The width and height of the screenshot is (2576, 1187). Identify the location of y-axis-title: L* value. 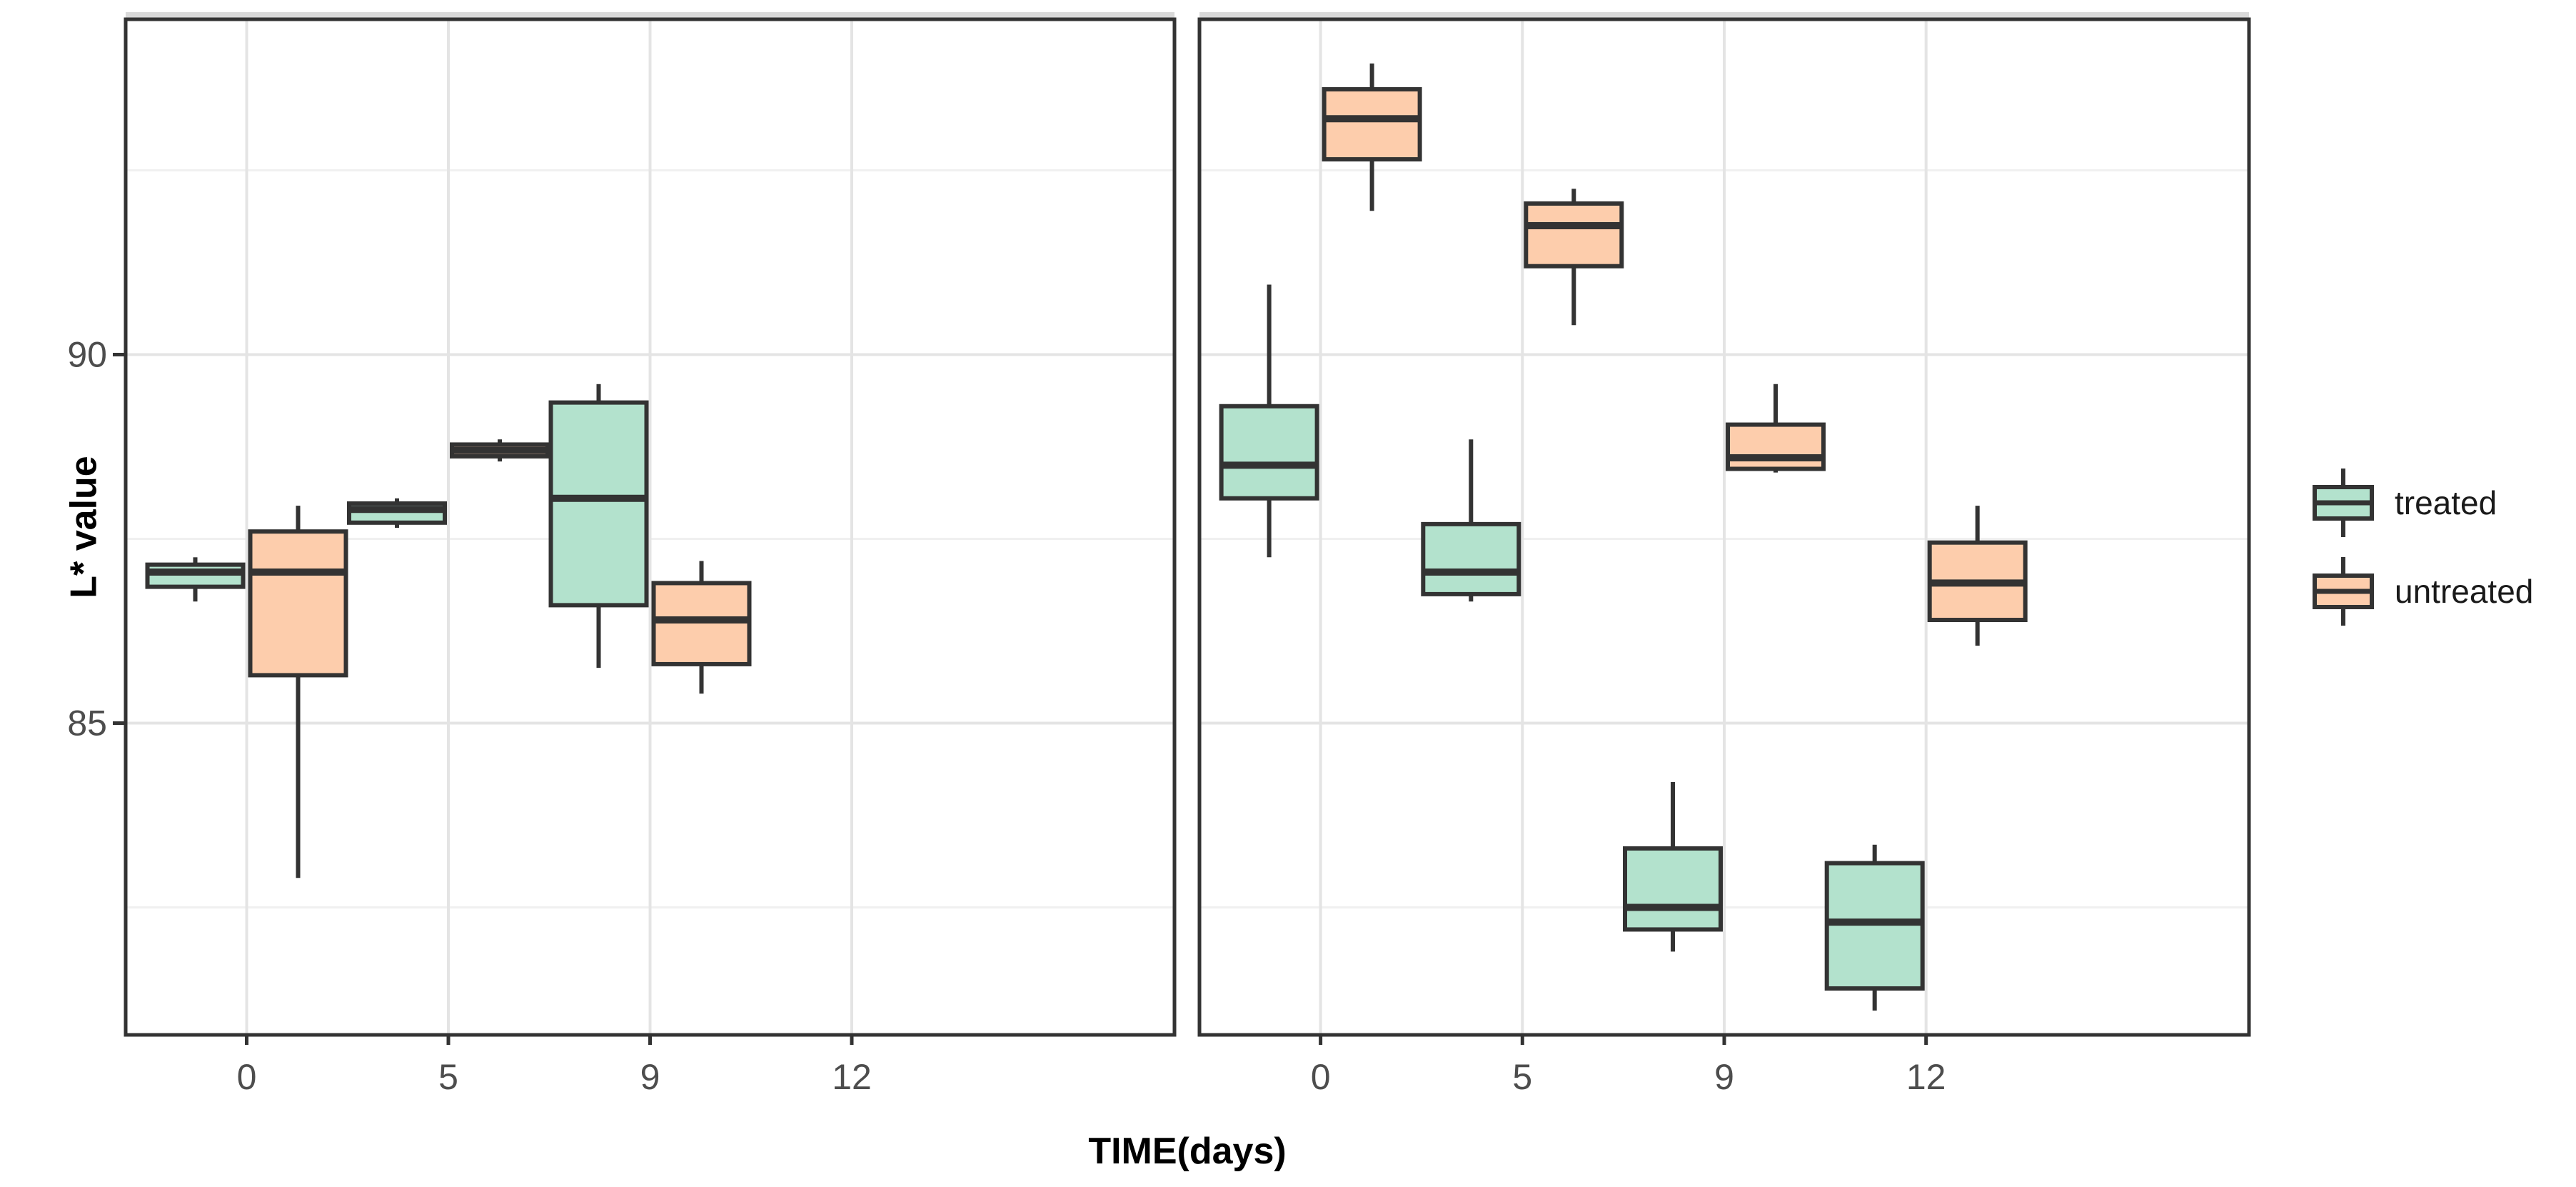
(84, 527).